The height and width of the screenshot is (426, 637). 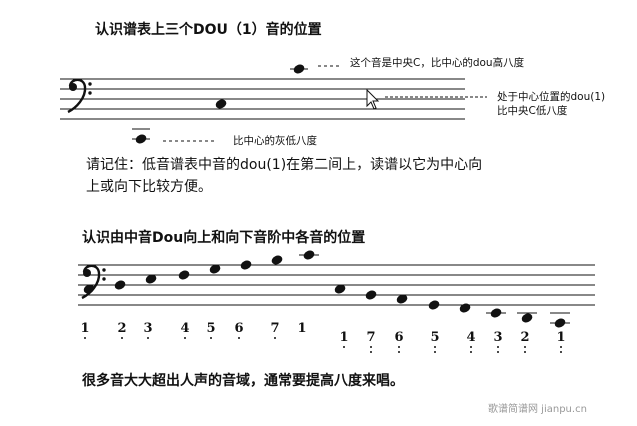 I want to click on note-line-2: 上或向下比较方便。, so click(x=149, y=187).